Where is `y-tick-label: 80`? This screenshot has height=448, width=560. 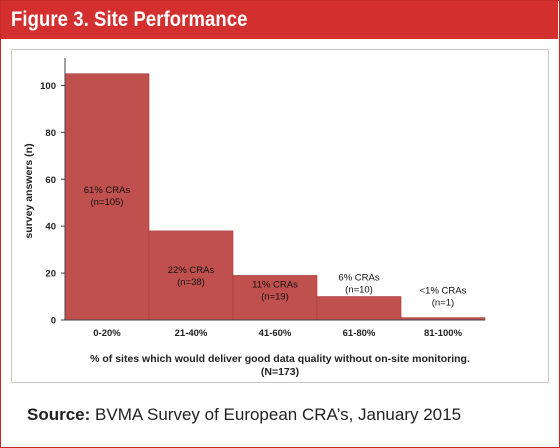
y-tick-label: 80 is located at coordinates (50, 133).